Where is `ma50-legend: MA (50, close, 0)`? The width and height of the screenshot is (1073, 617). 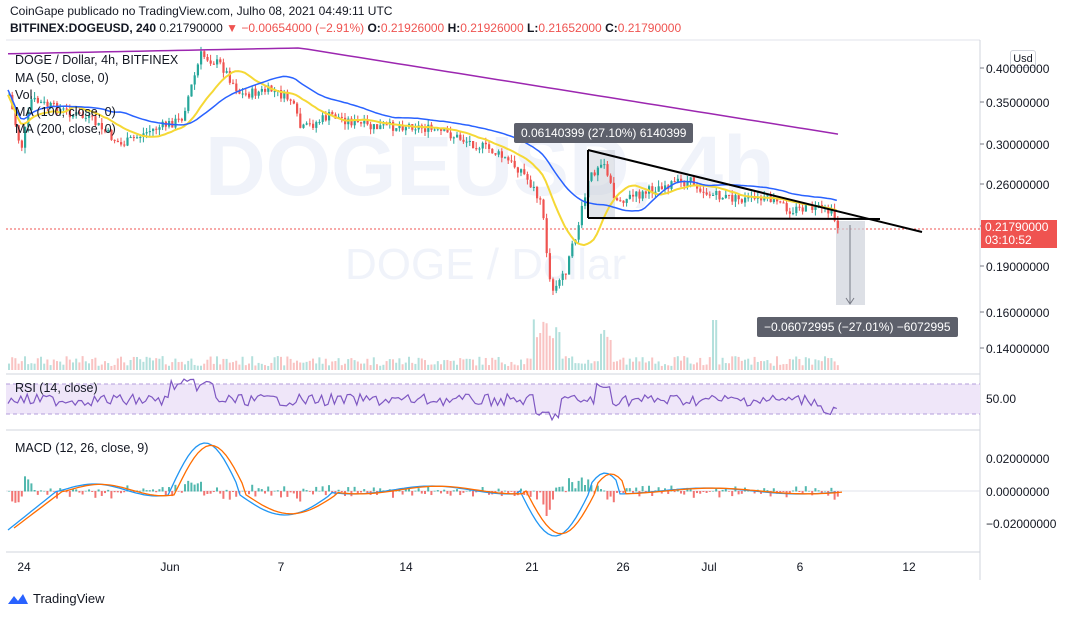
ma50-legend: MA (50, close, 0) is located at coordinates (62, 78).